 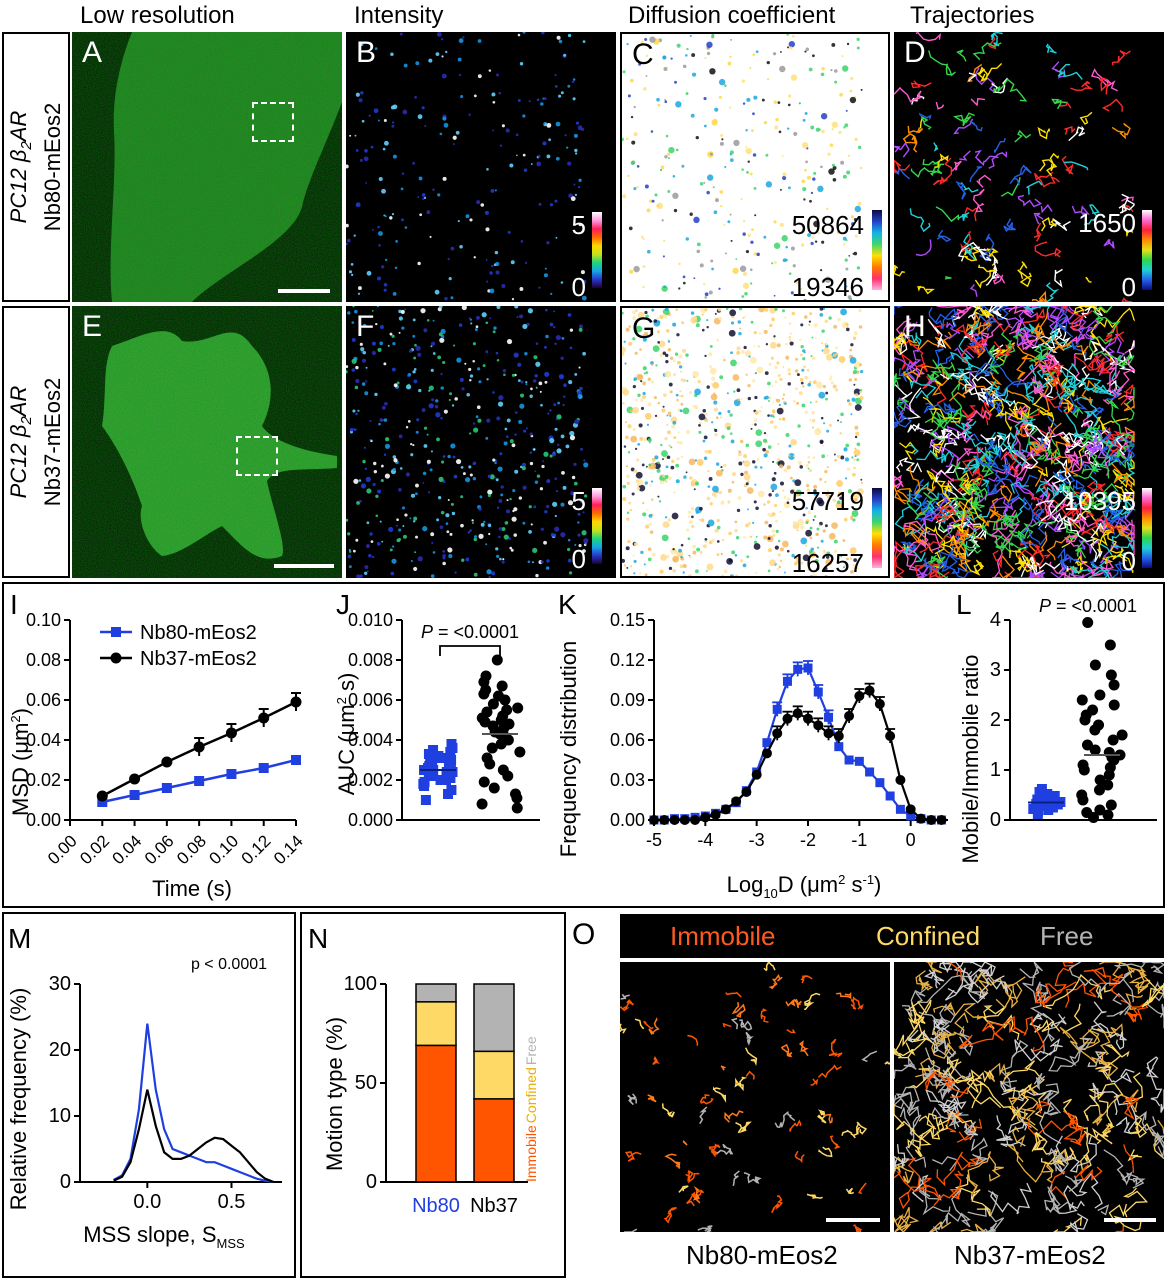 What do you see at coordinates (827, 287) in the screenshot?
I see `colorbar-min: 19346` at bounding box center [827, 287].